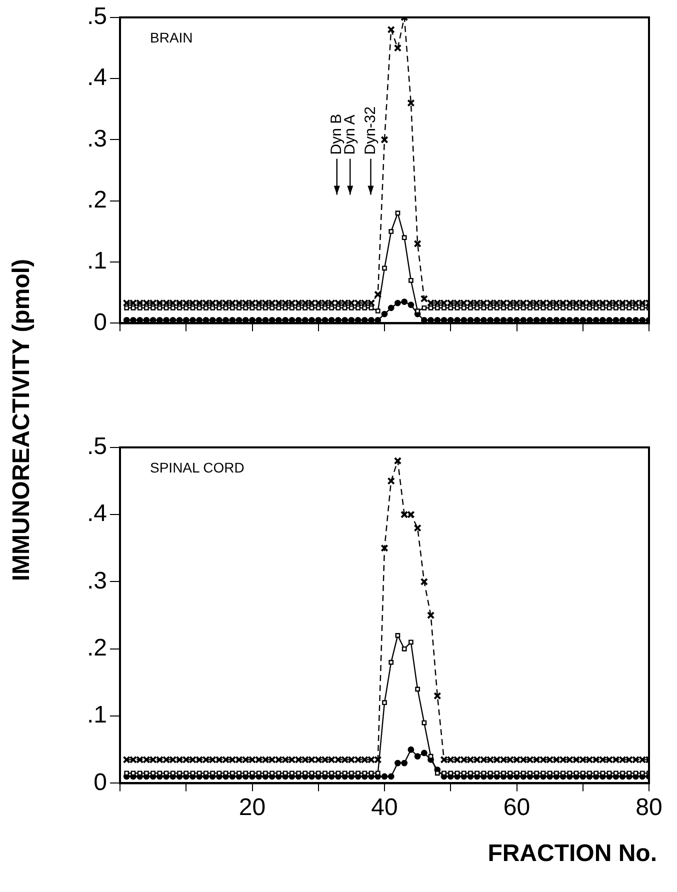 The width and height of the screenshot is (677, 892). What do you see at coordinates (384, 808) in the screenshot?
I see `x-tick-label: 40` at bounding box center [384, 808].